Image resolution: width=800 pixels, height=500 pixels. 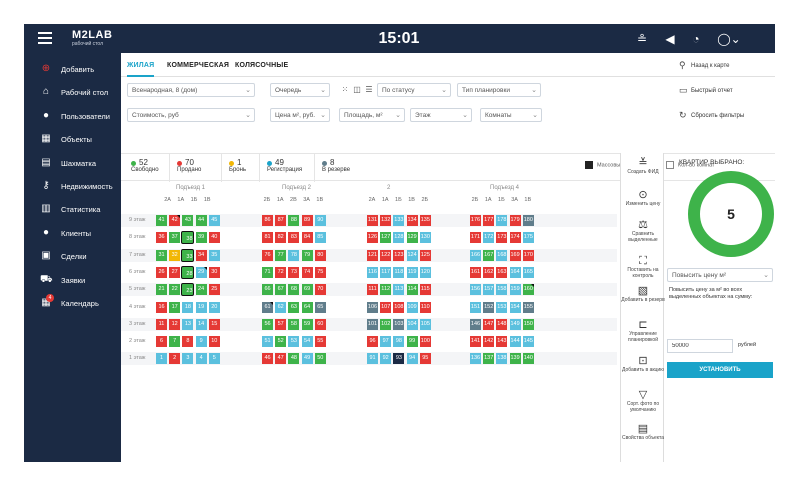 I want to click on apartment-cell: 17, so click(x=175, y=307).